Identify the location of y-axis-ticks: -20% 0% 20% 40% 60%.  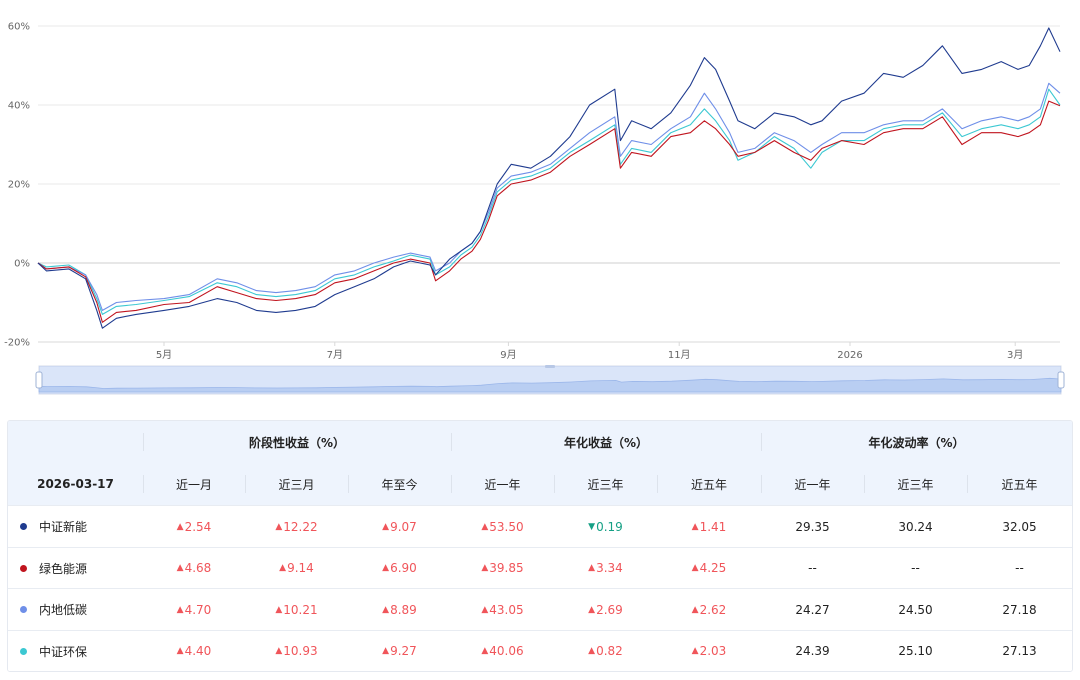
(17, 185).